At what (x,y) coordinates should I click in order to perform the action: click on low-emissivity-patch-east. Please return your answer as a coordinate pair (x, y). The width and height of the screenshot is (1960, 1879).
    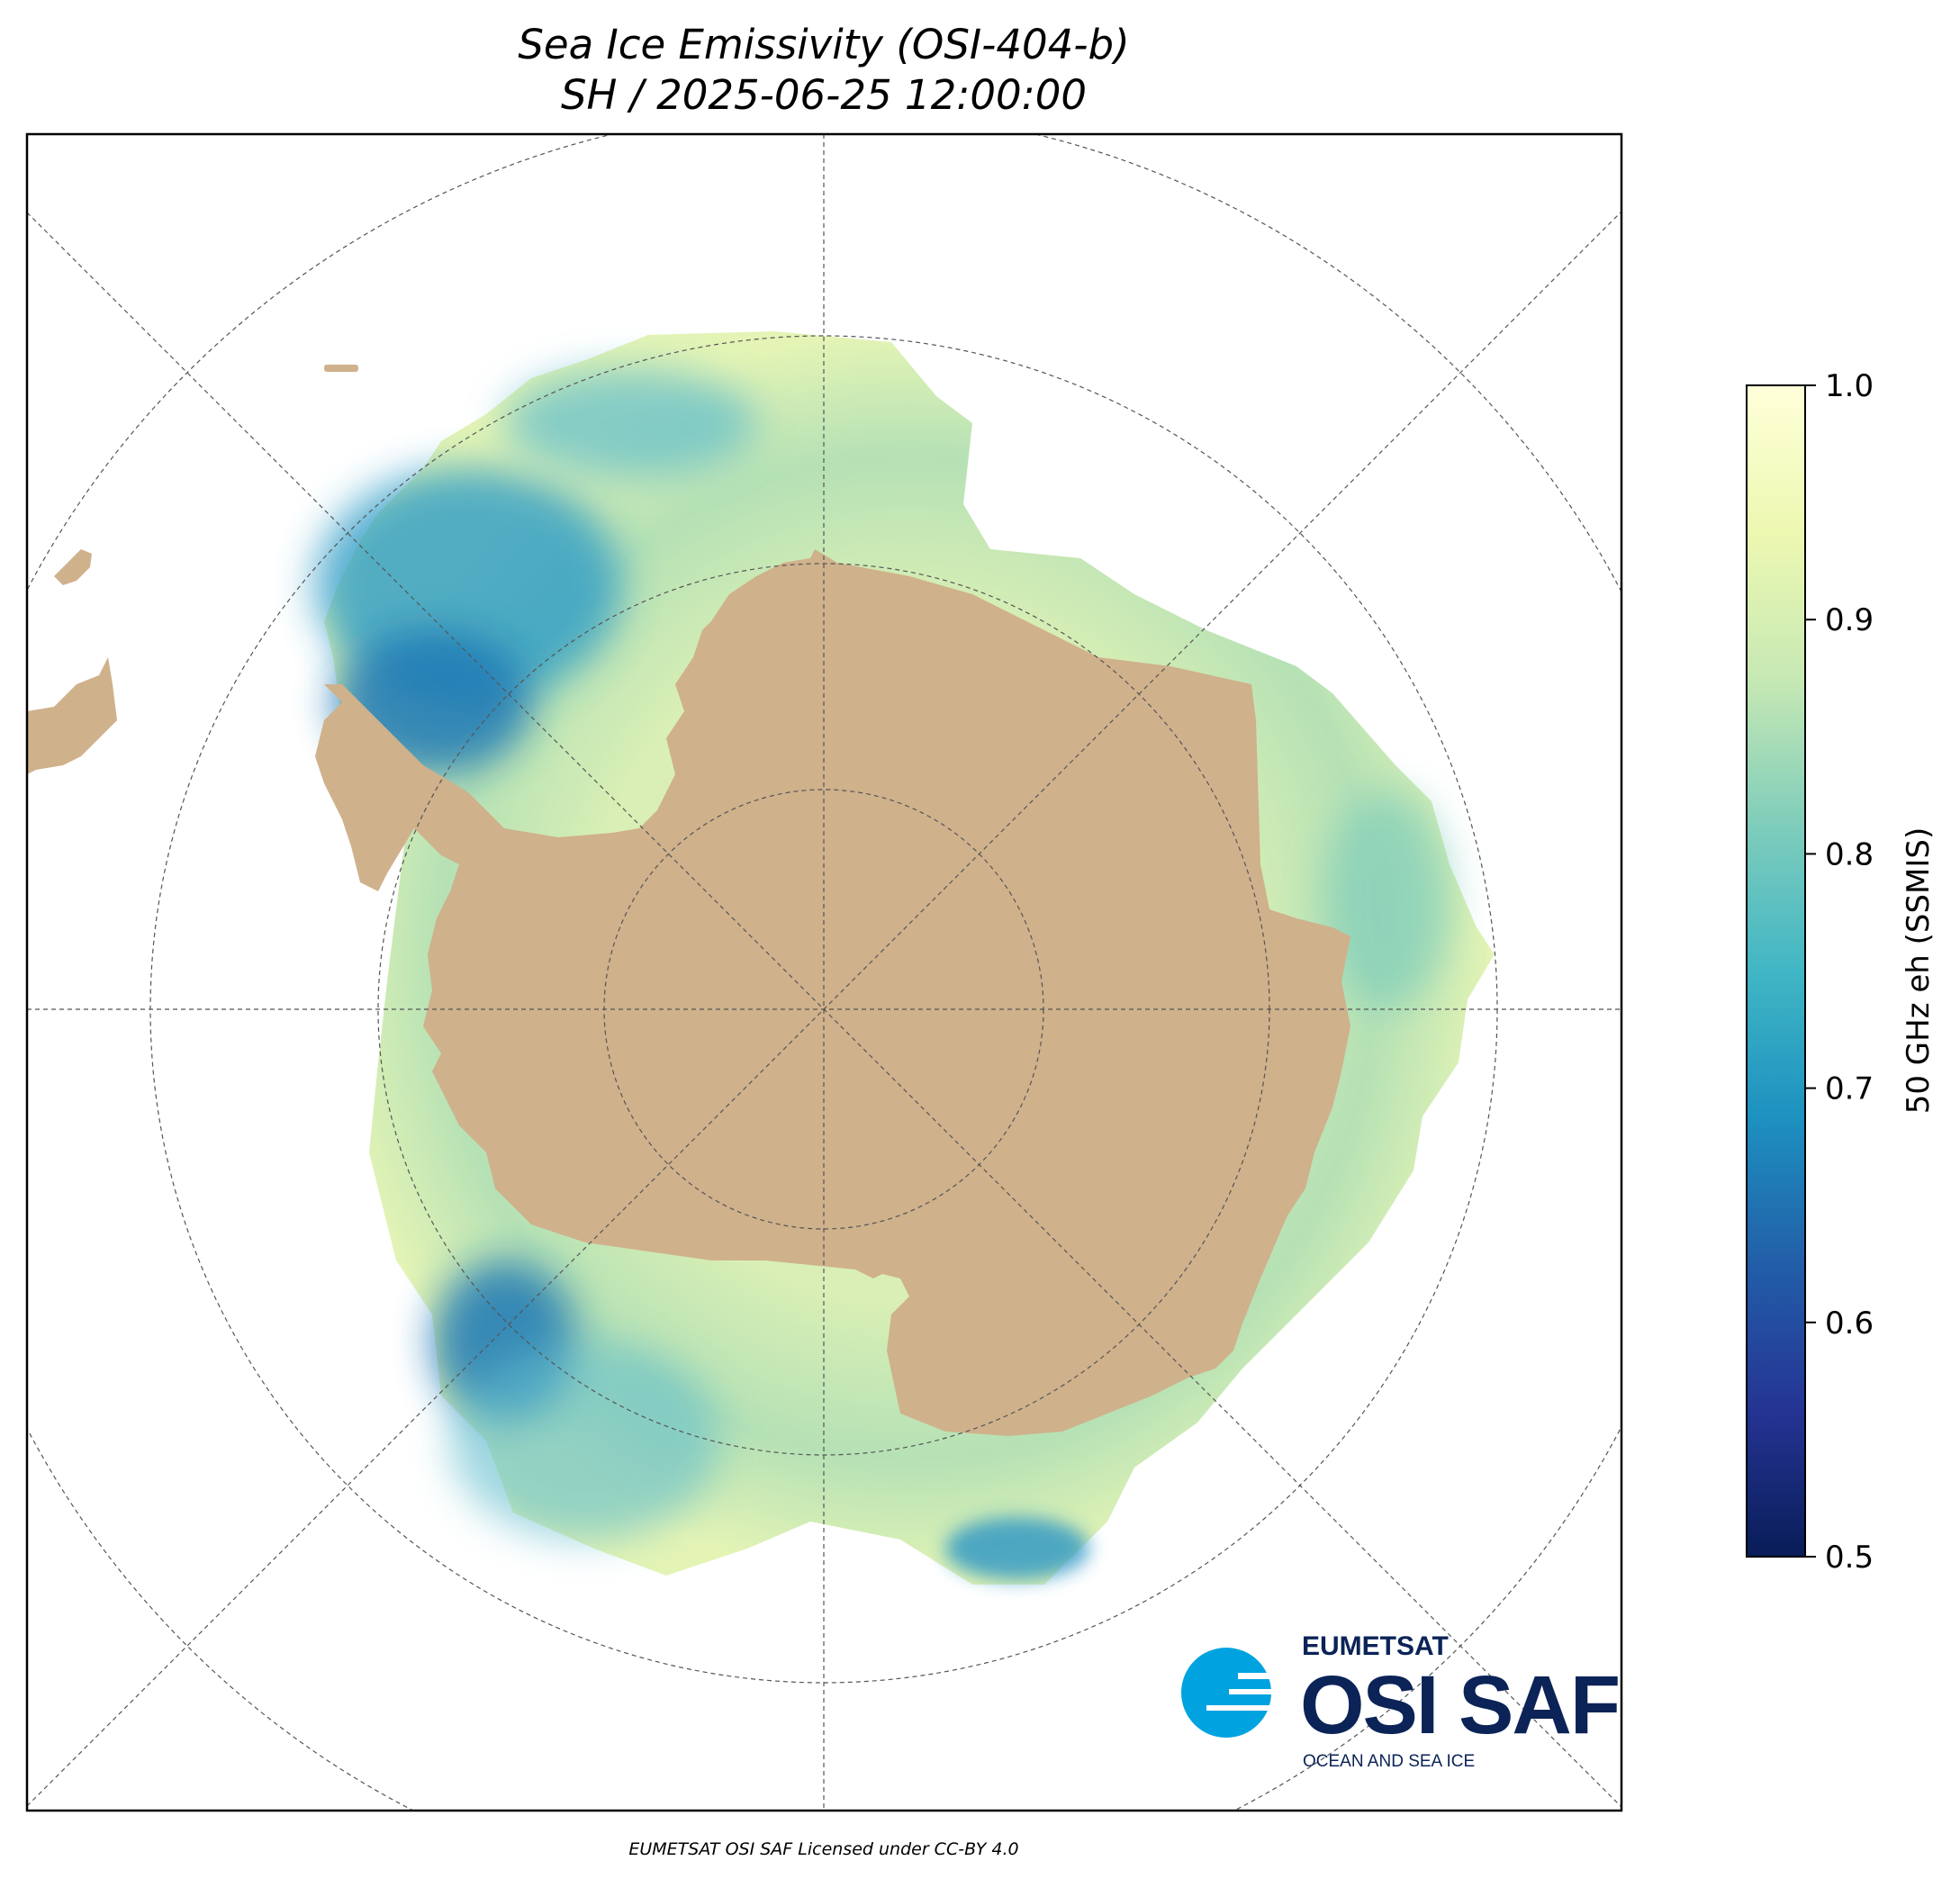
    Looking at the image, I should click on (1387, 900).